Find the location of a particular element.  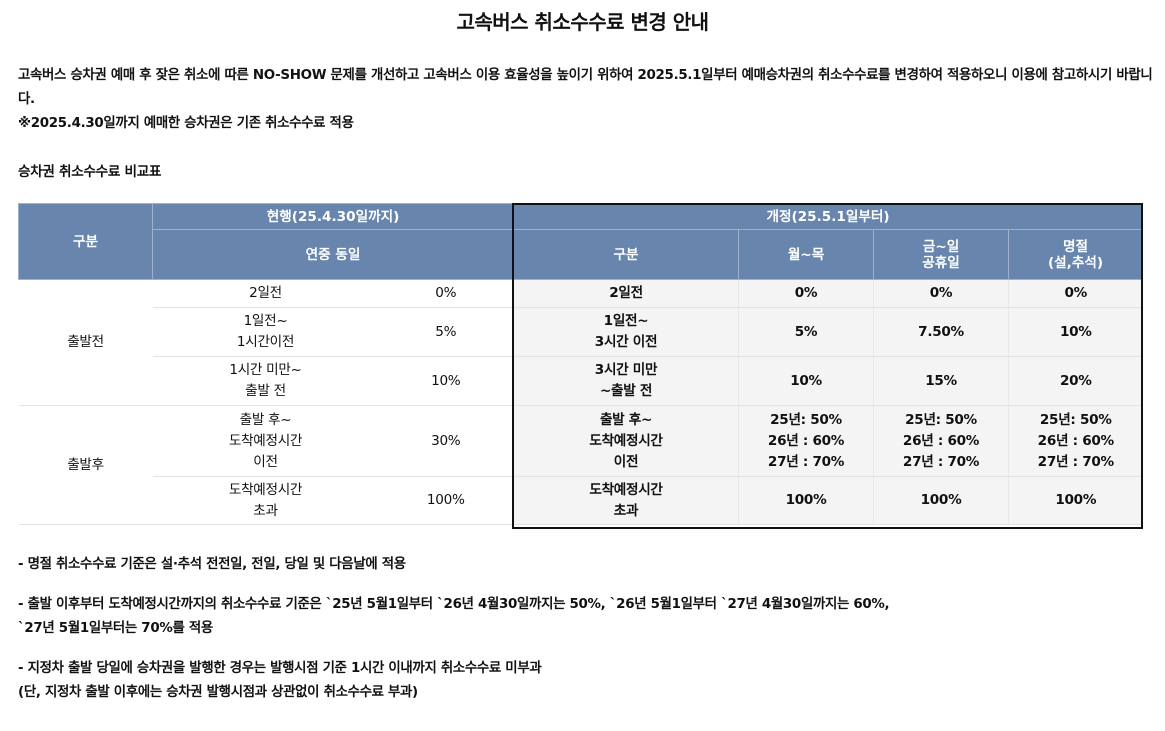

header-mon-thu: 월~목 is located at coordinates (806, 254).